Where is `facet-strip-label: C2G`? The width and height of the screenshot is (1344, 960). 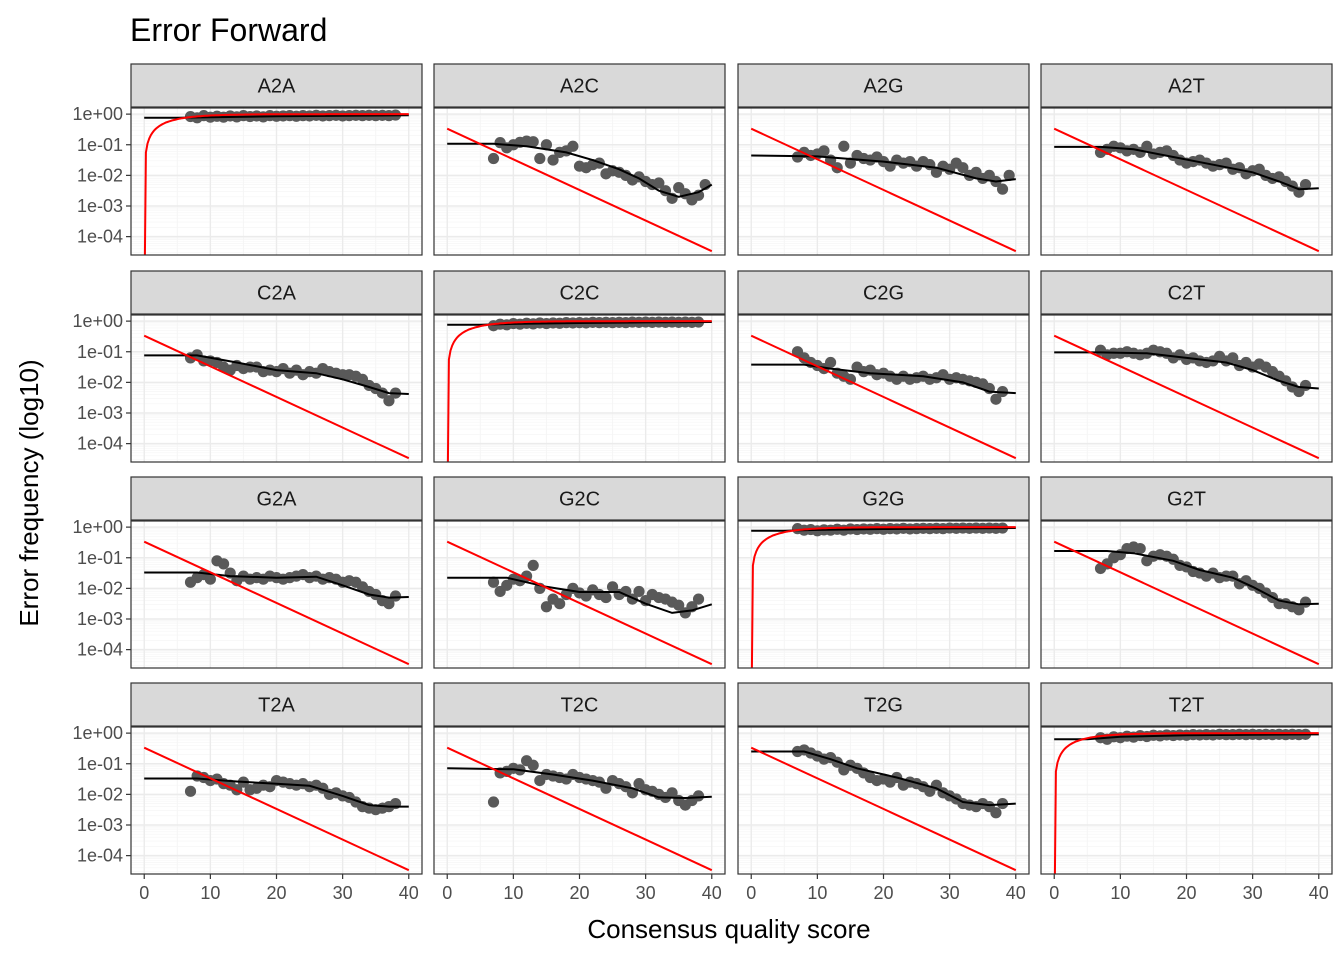
facet-strip-label: C2G is located at coordinates (883, 294).